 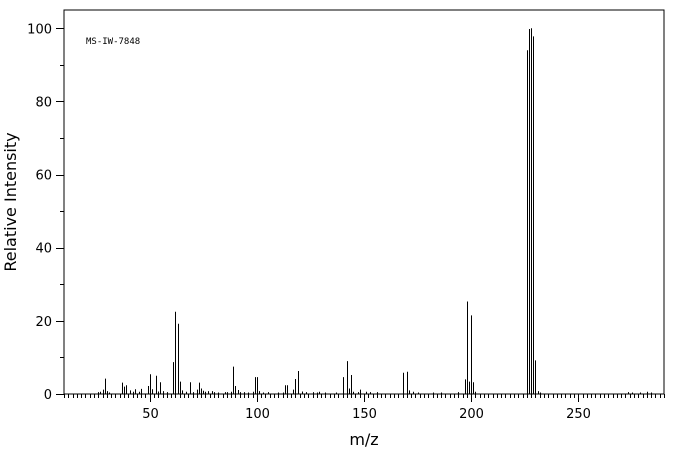 What do you see at coordinates (39, 29) in the screenshot?
I see `y-tick-label: 100` at bounding box center [39, 29].